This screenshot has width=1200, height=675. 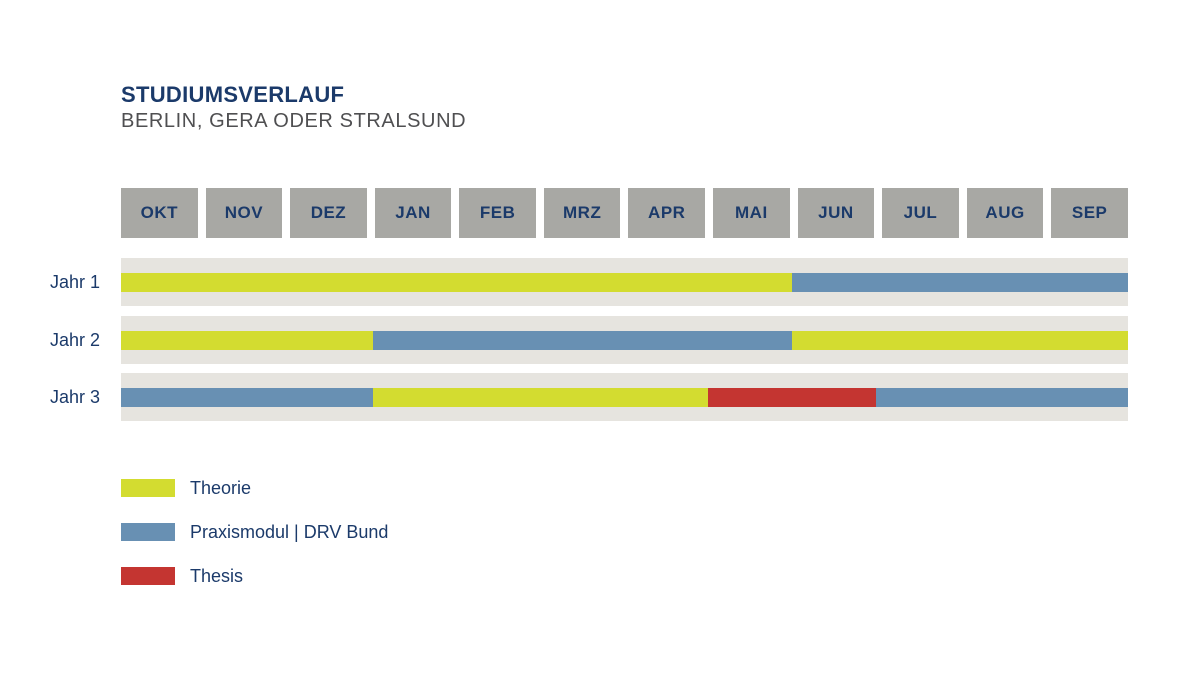 What do you see at coordinates (751, 213) in the screenshot?
I see `month-label-mai: MAI` at bounding box center [751, 213].